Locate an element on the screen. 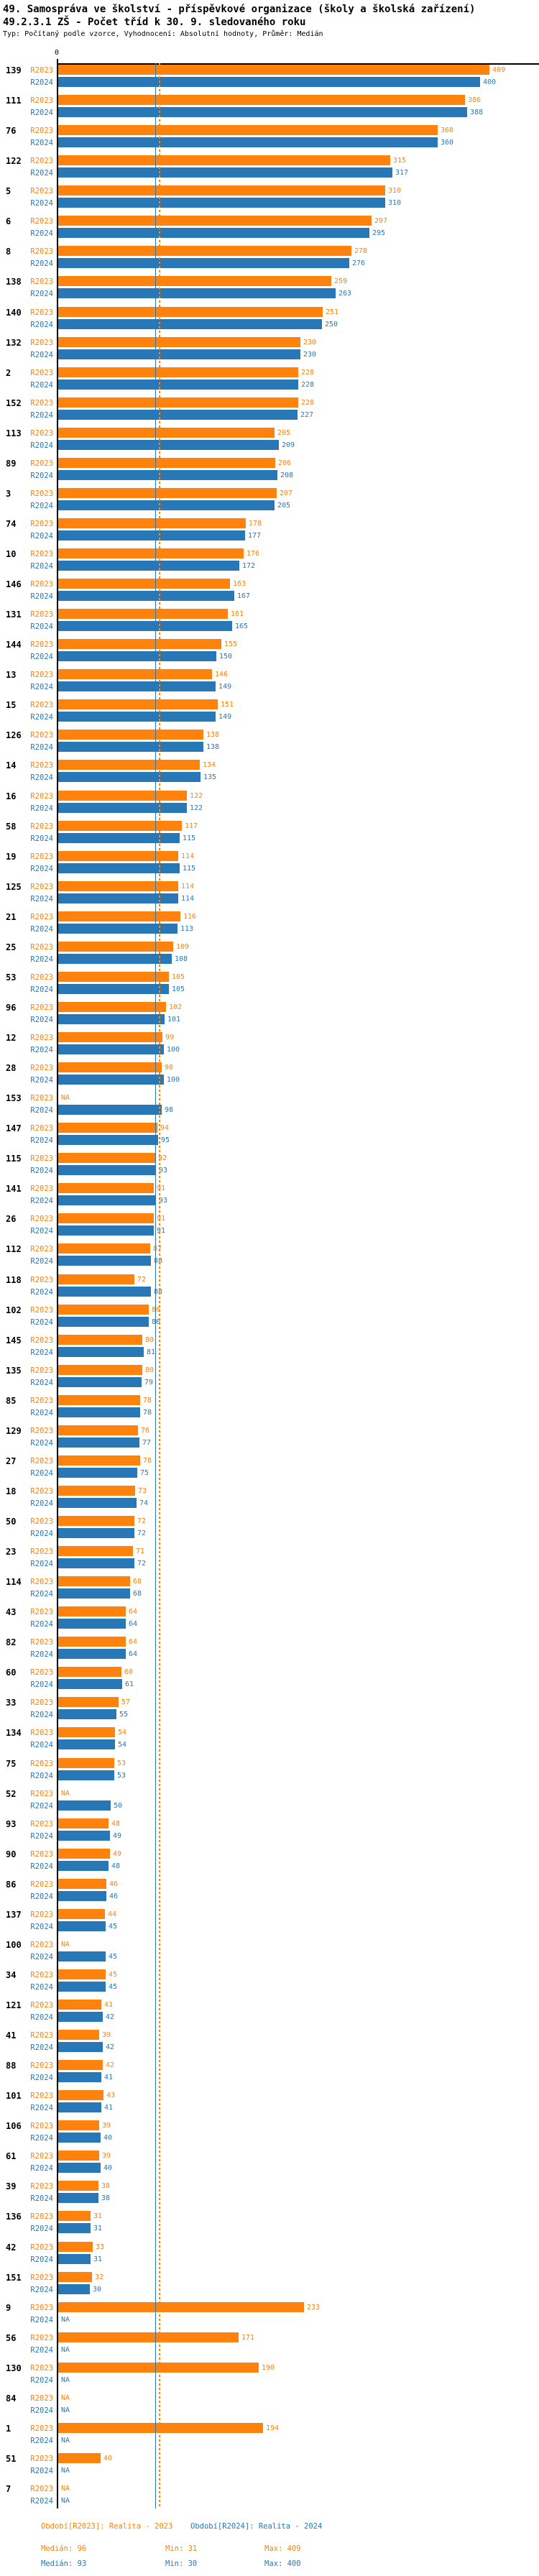  bar-value-na-r2023: NA is located at coordinates (65, 2398).